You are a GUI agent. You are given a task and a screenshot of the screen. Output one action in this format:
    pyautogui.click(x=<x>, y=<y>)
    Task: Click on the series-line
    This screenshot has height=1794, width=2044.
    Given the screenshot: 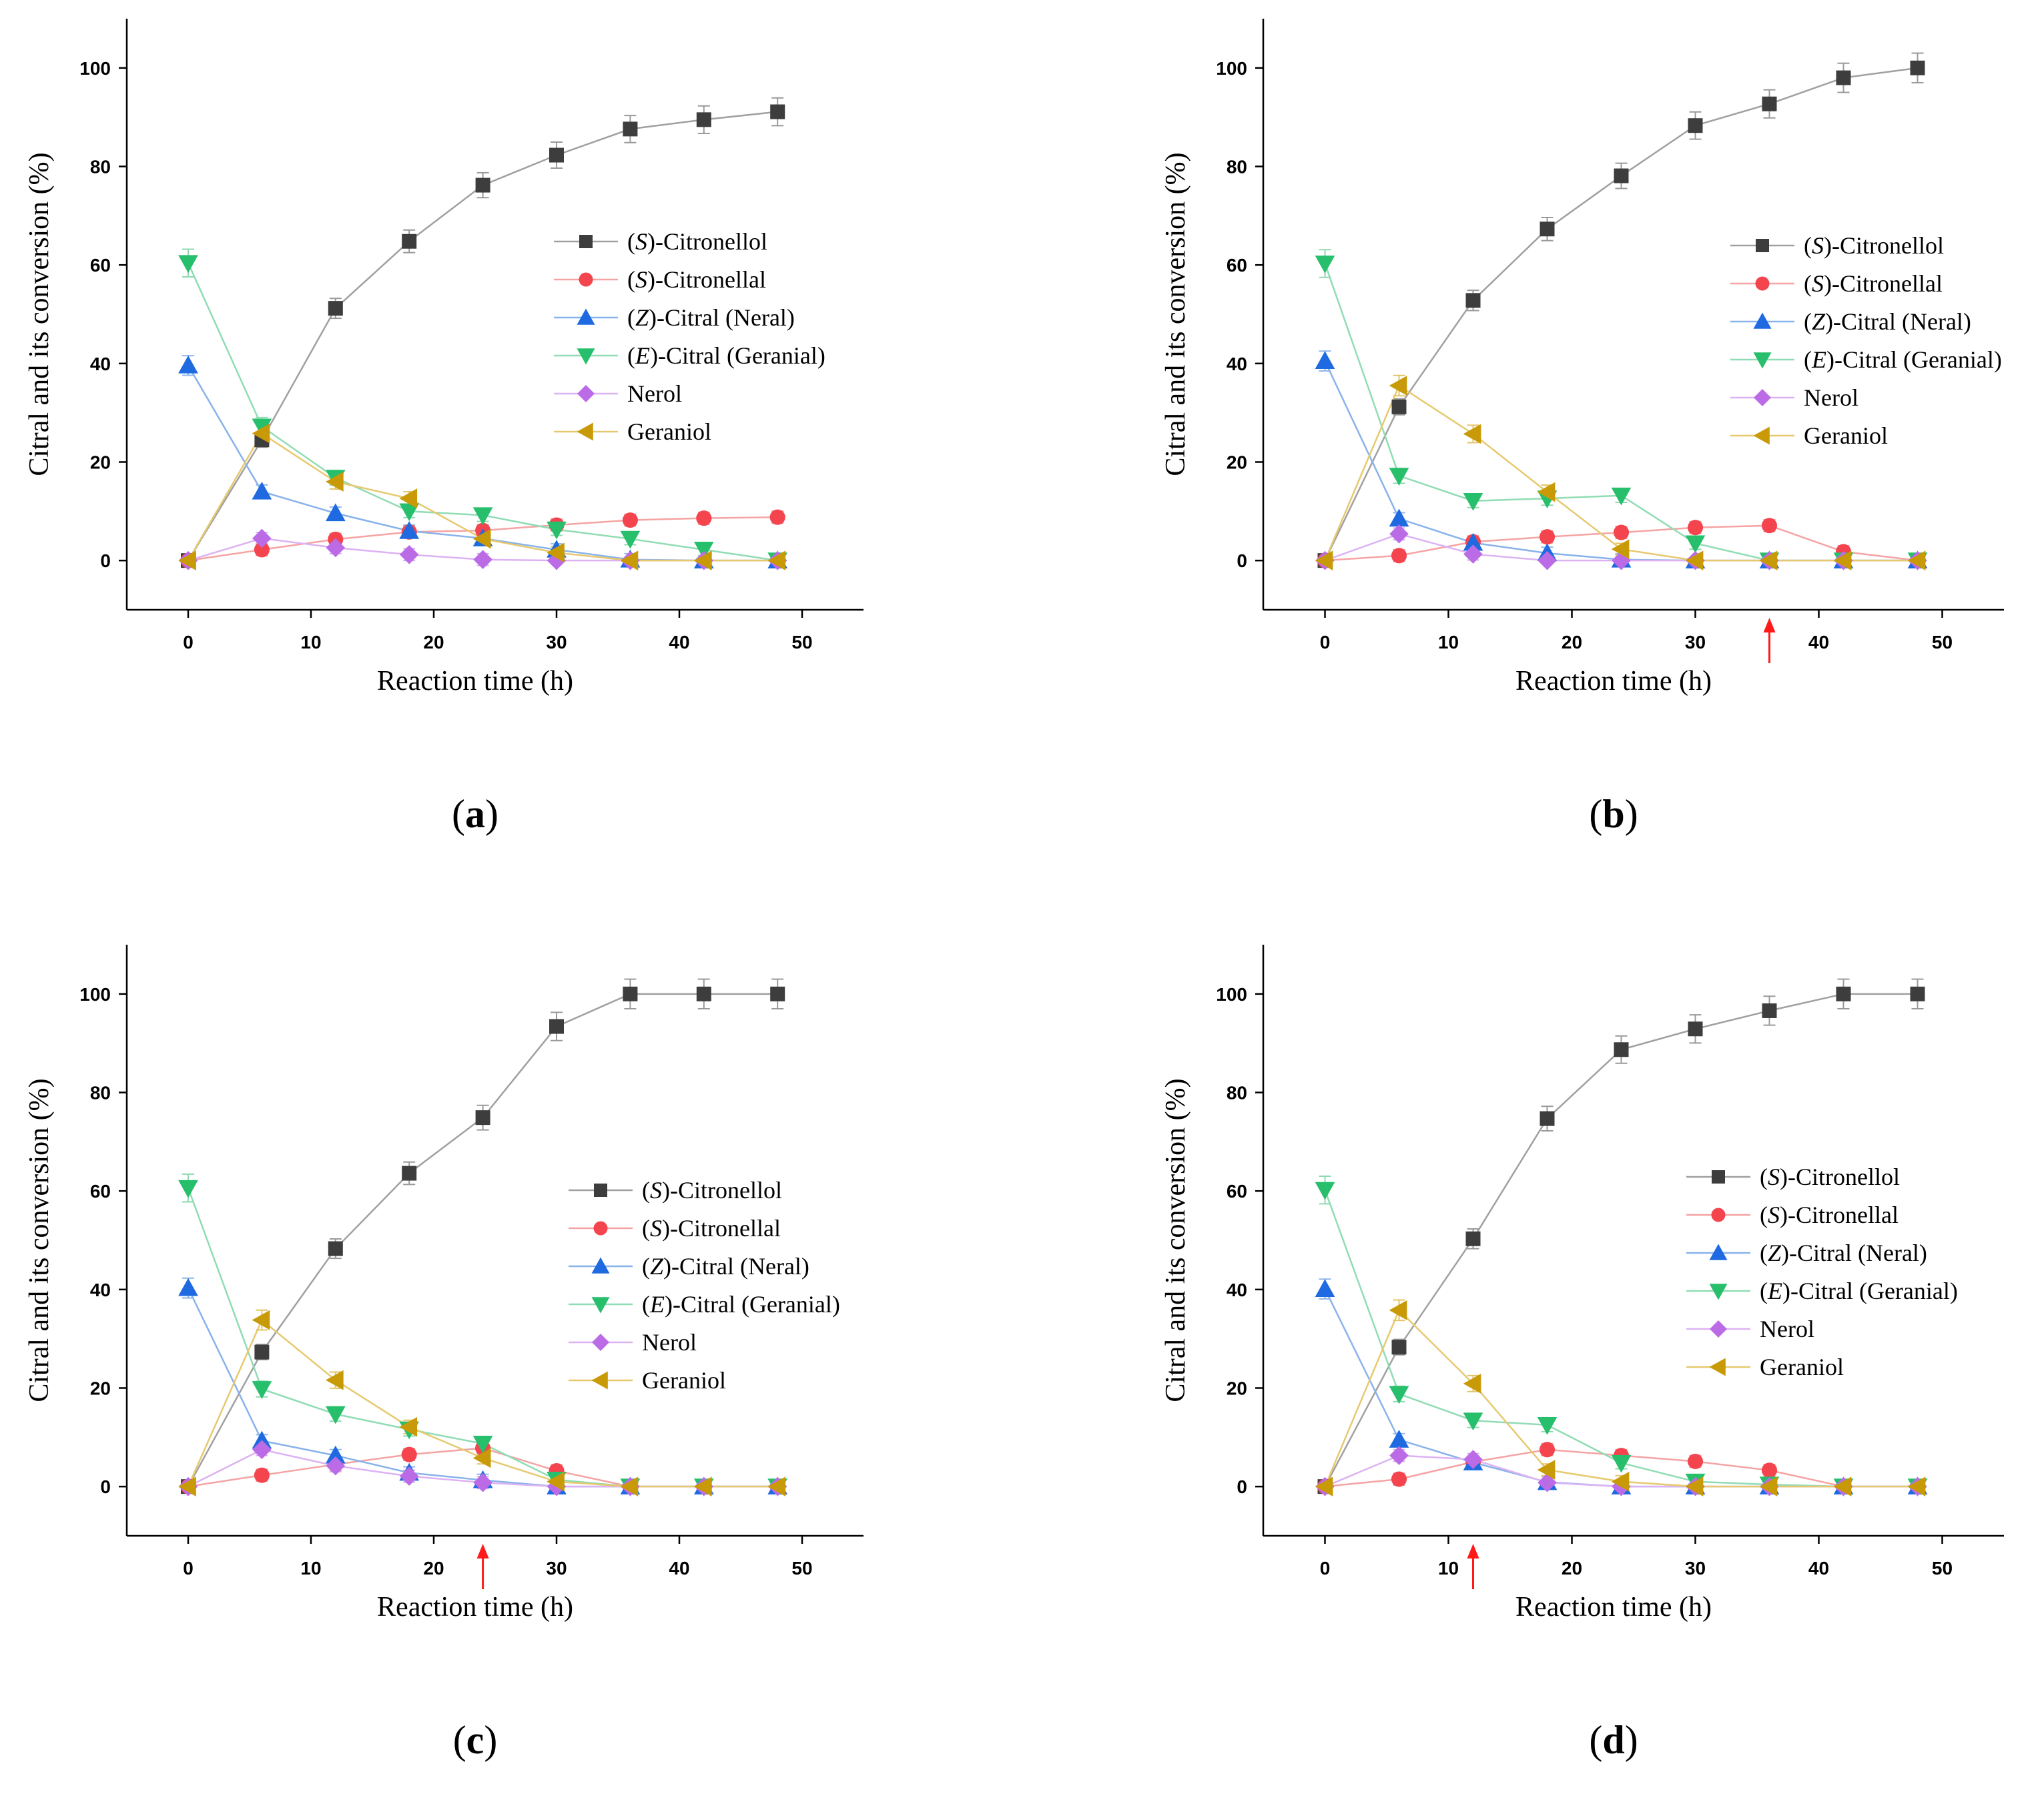 What is the action you would take?
    pyautogui.click(x=1621, y=1339)
    